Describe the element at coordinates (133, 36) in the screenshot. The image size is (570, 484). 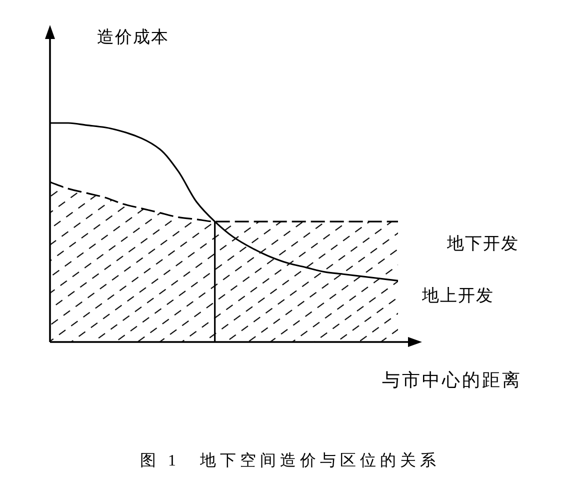
I see `y-axis-title: 造价成本` at that location.